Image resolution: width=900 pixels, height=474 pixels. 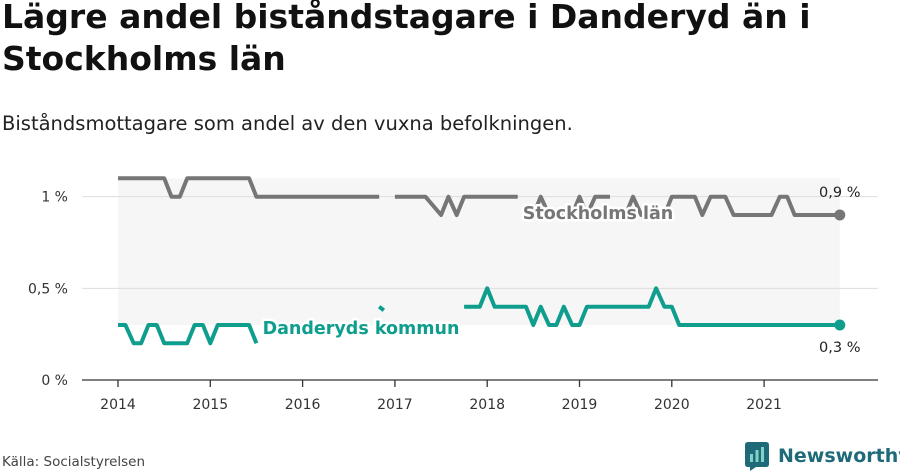 I want to click on x-tick-label: 2016, so click(x=303, y=405).